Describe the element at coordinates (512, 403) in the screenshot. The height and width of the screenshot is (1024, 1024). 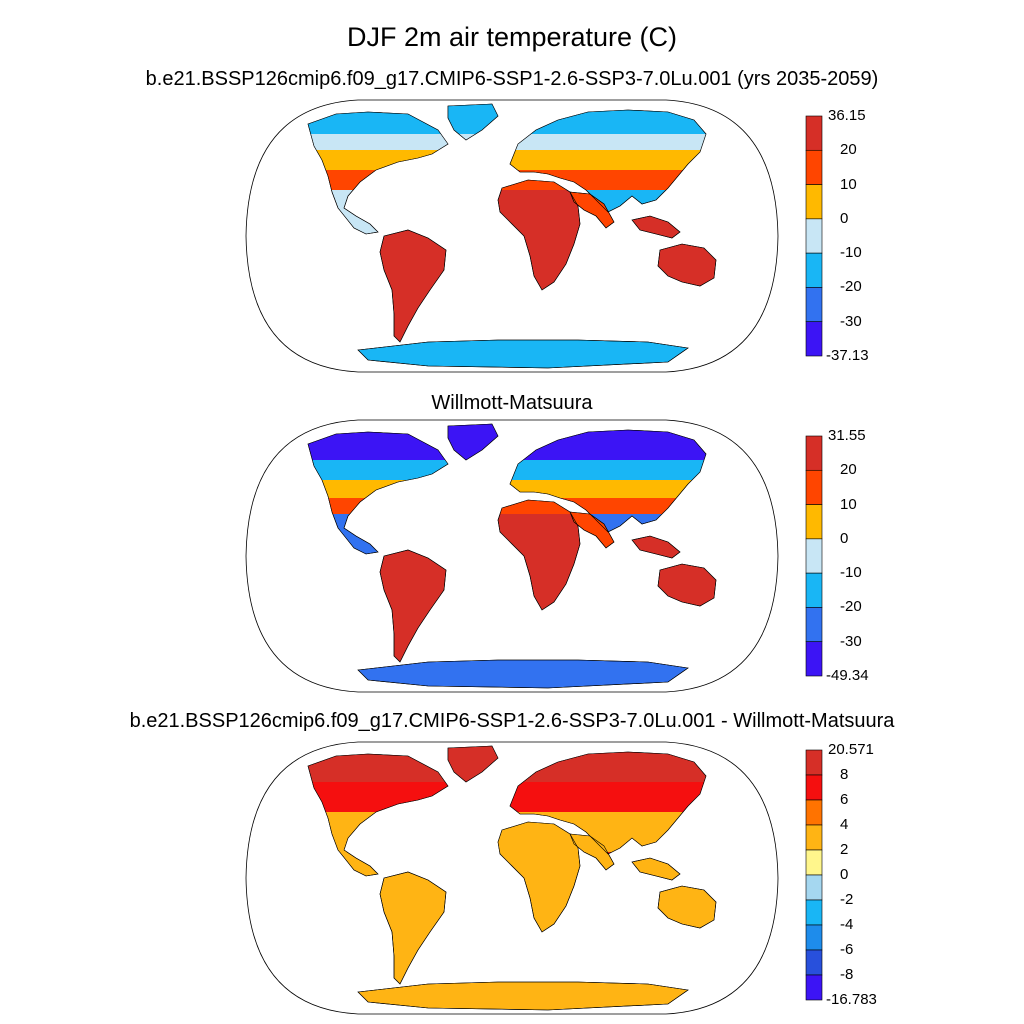
I see `panel-2-title: Willmott-Matsuura` at that location.